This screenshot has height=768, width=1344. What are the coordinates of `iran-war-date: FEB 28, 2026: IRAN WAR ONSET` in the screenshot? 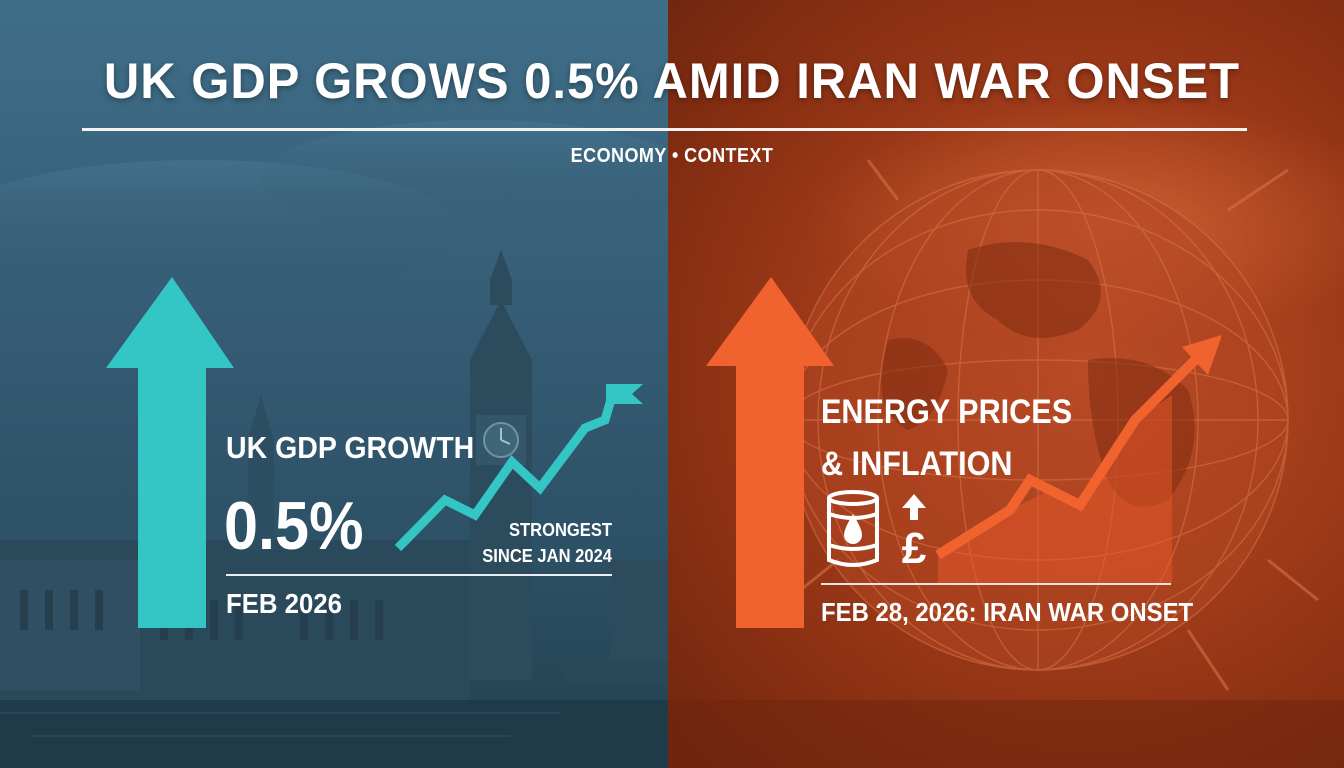 It's located at (1007, 612).